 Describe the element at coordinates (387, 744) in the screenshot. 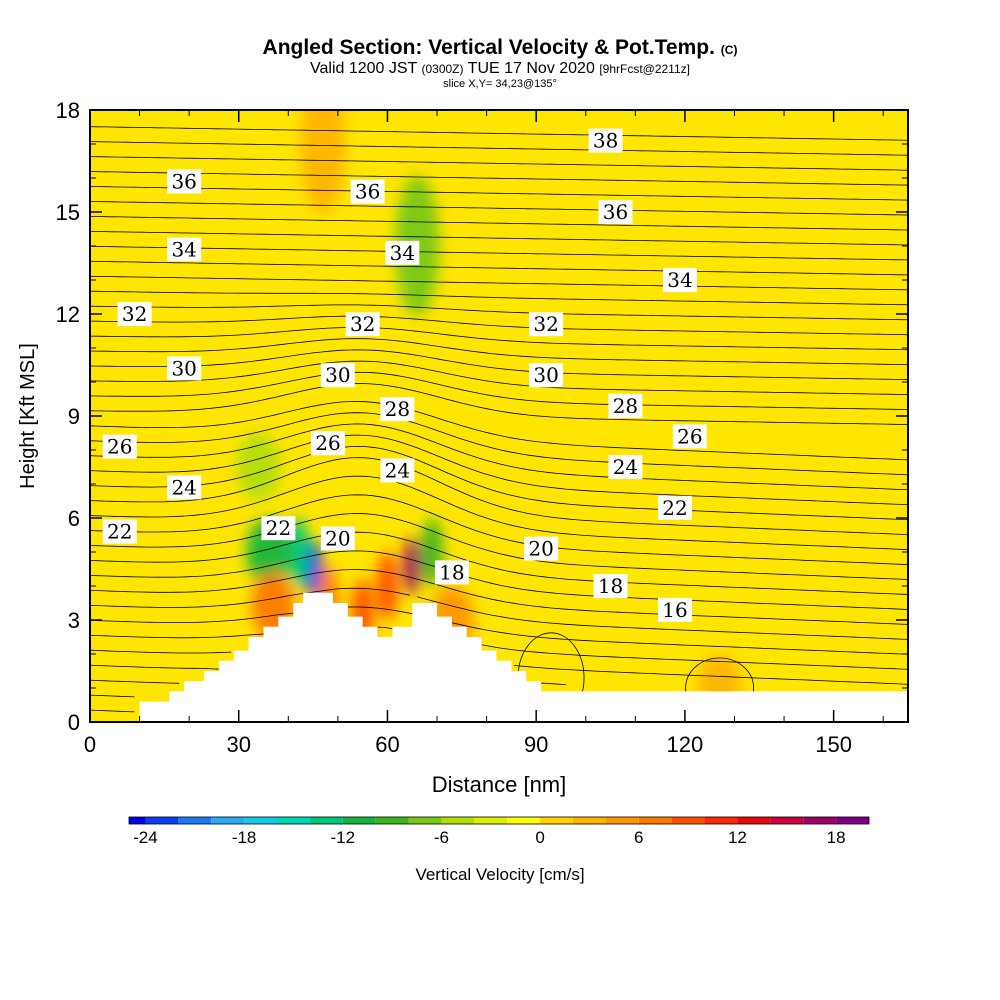

I see `x-tick-label: 60` at that location.